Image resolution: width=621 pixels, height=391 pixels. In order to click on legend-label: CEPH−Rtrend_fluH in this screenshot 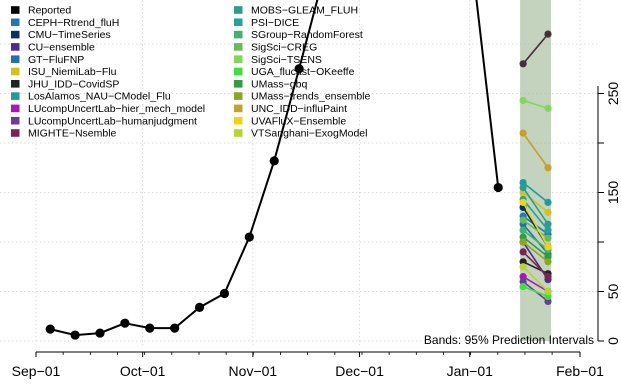, I will do `click(73, 23)`.